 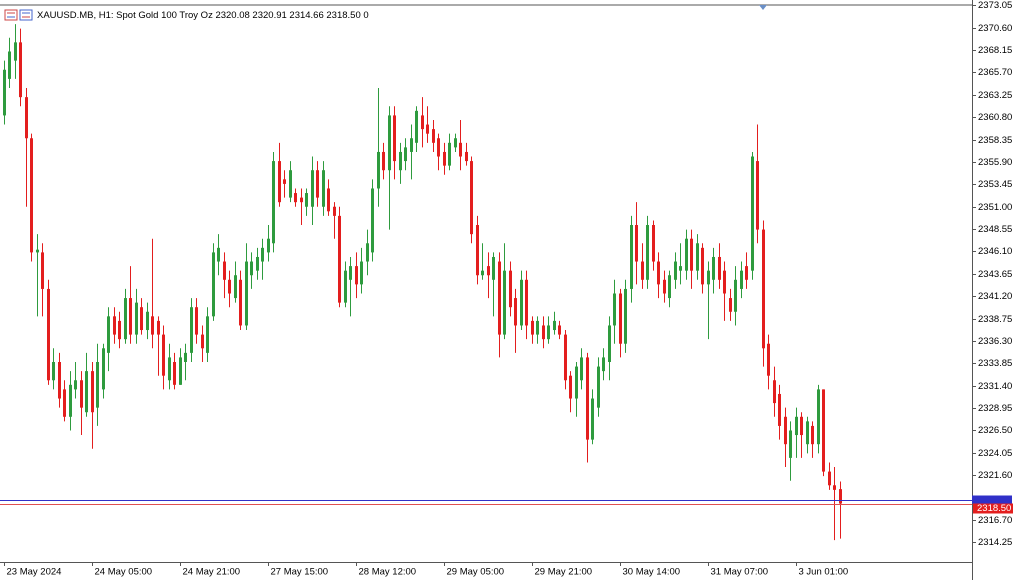 What do you see at coordinates (994, 508) in the screenshot?
I see `bid-label: 2318.50` at bounding box center [994, 508].